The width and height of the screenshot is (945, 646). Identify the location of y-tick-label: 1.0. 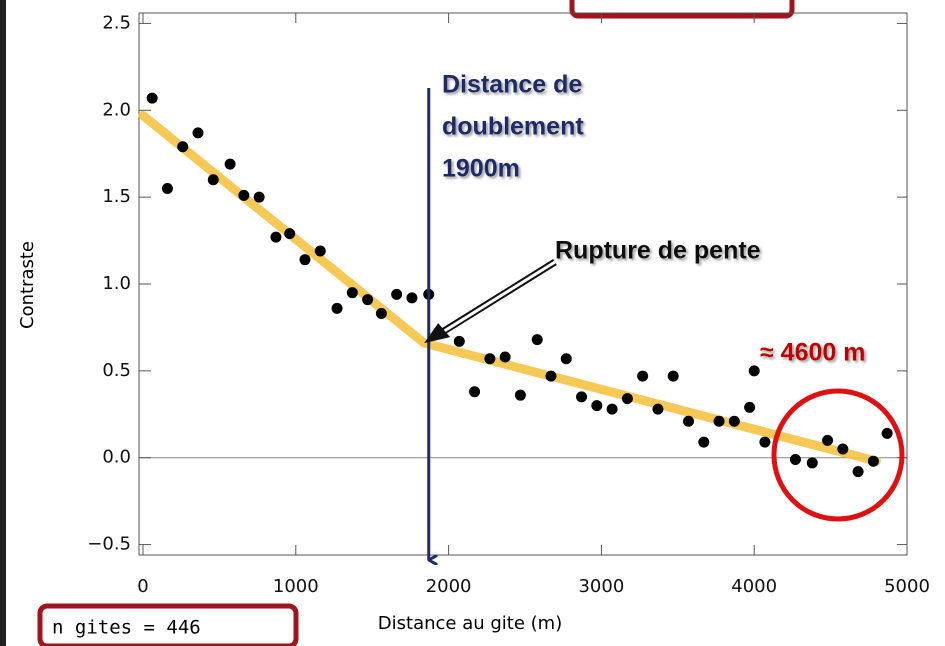
(116, 283).